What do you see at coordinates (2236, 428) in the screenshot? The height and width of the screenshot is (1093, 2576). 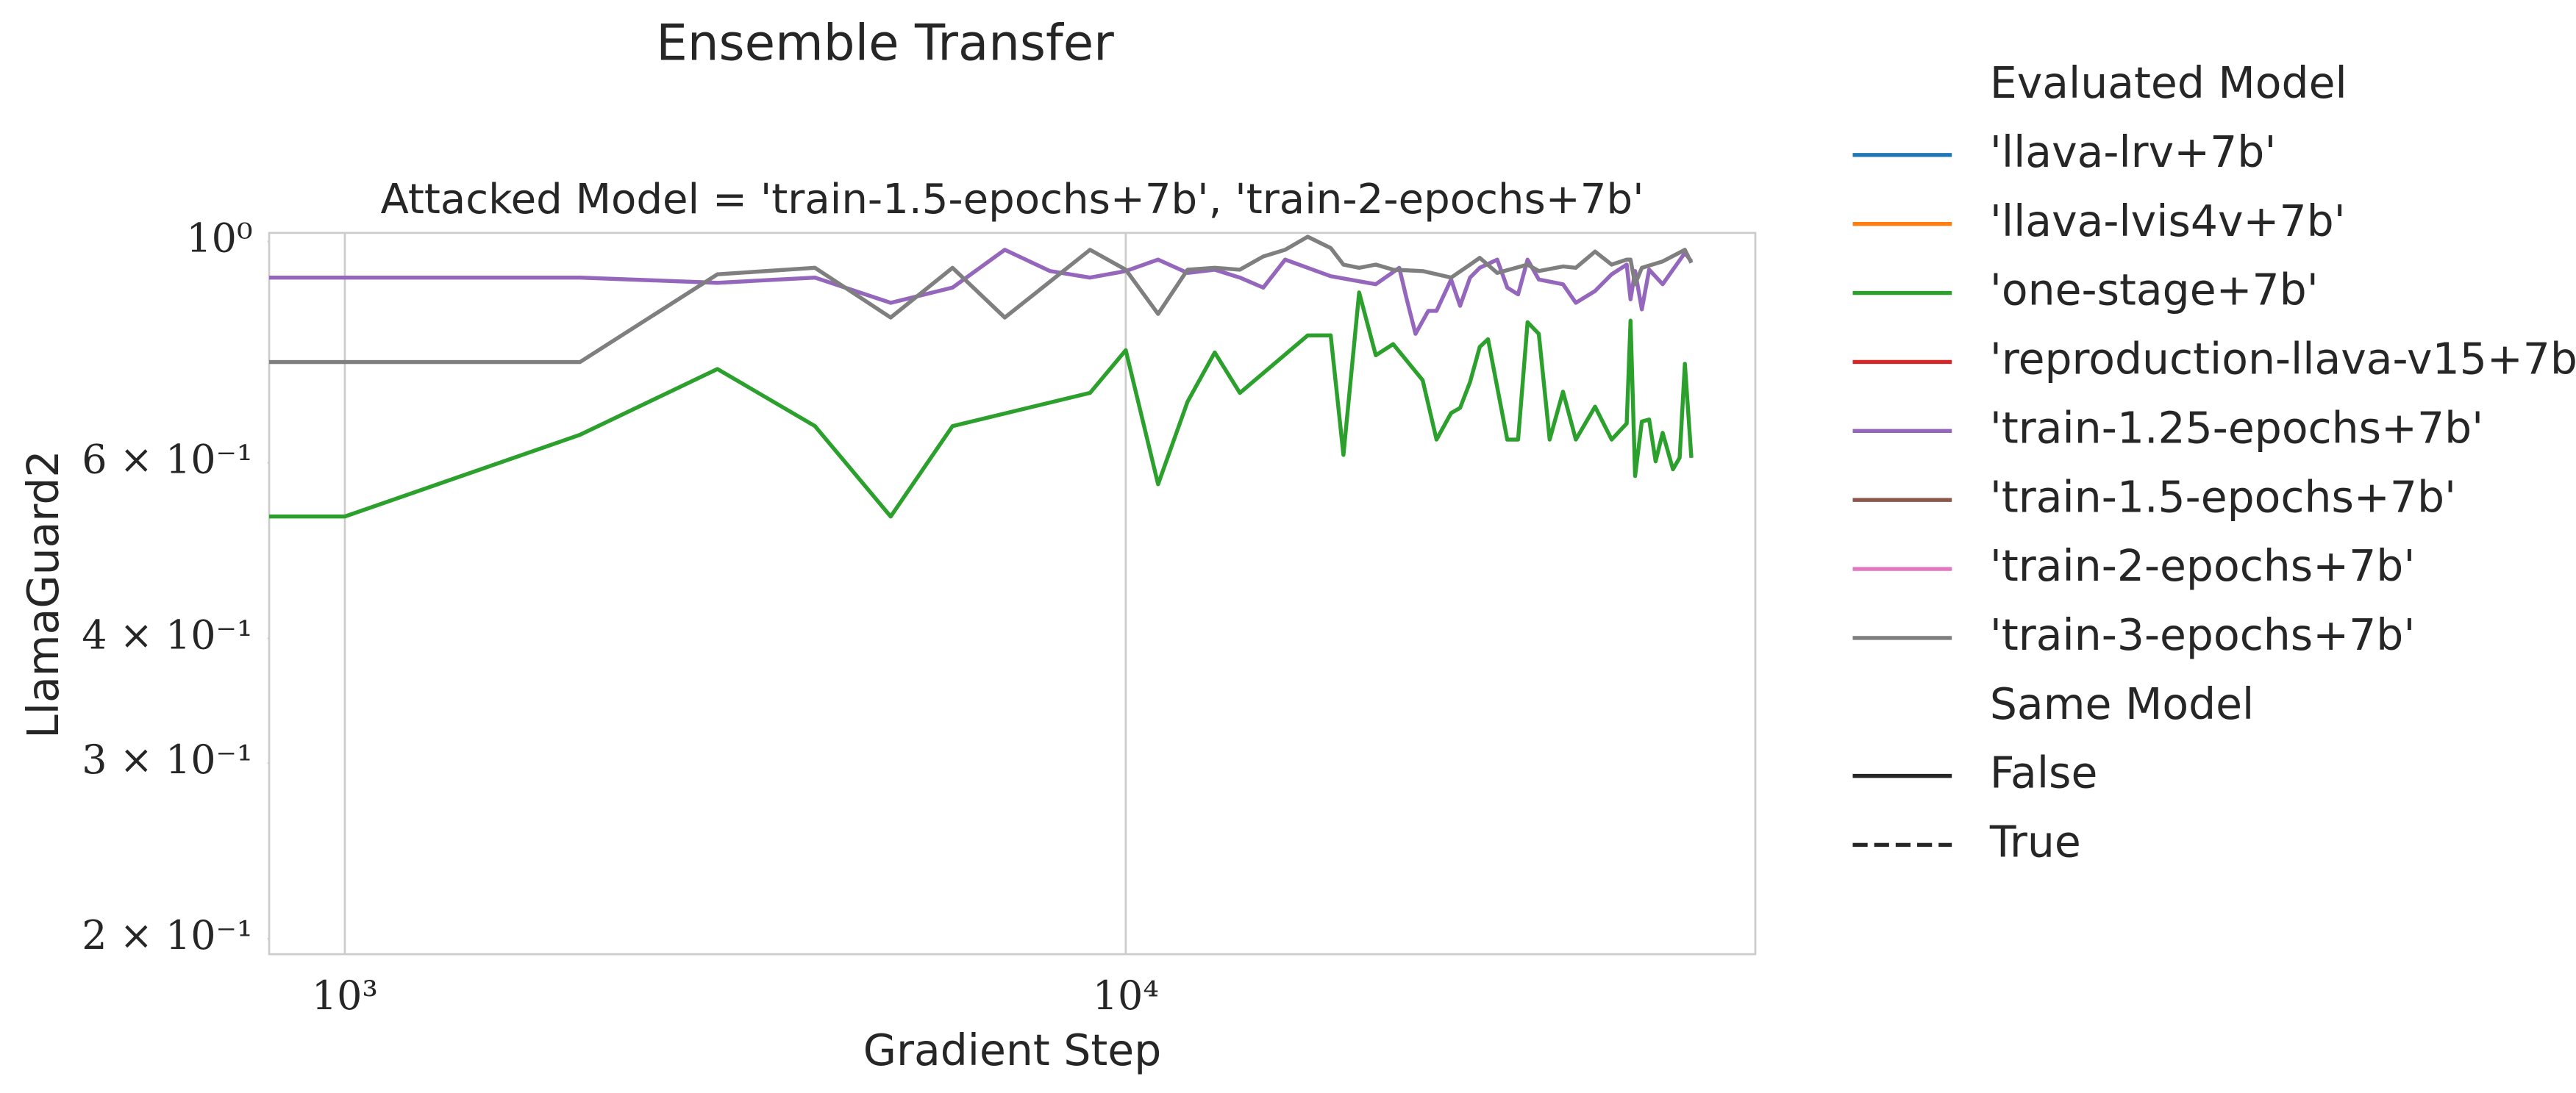 I see `legend-label: 'train-1.25-epochs+7b'` at bounding box center [2236, 428].